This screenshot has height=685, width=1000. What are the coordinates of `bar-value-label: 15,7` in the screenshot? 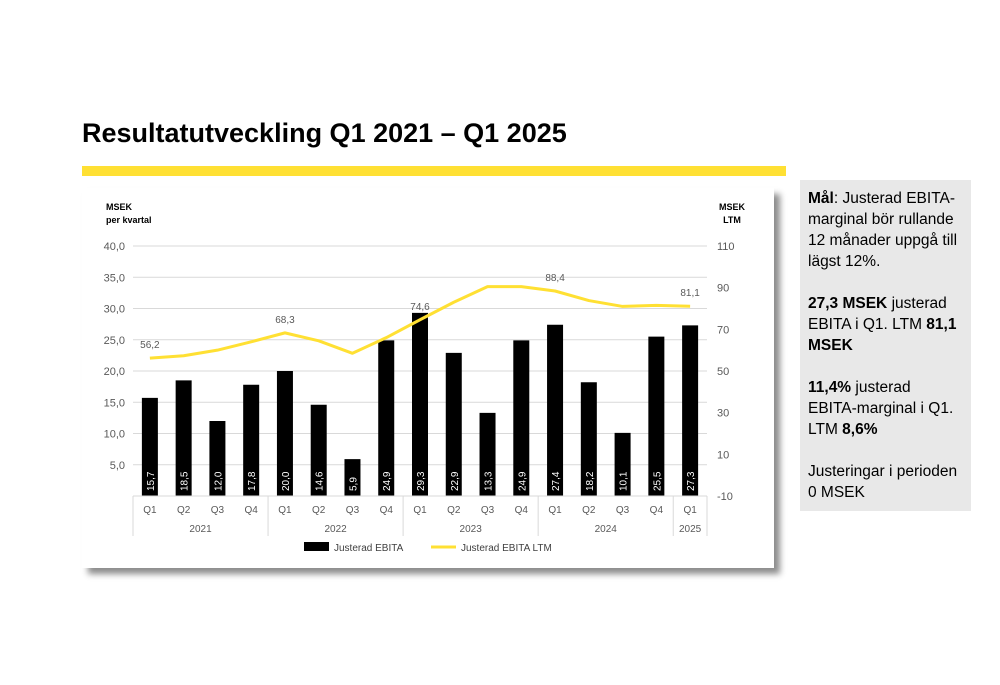 It's located at (151, 481).